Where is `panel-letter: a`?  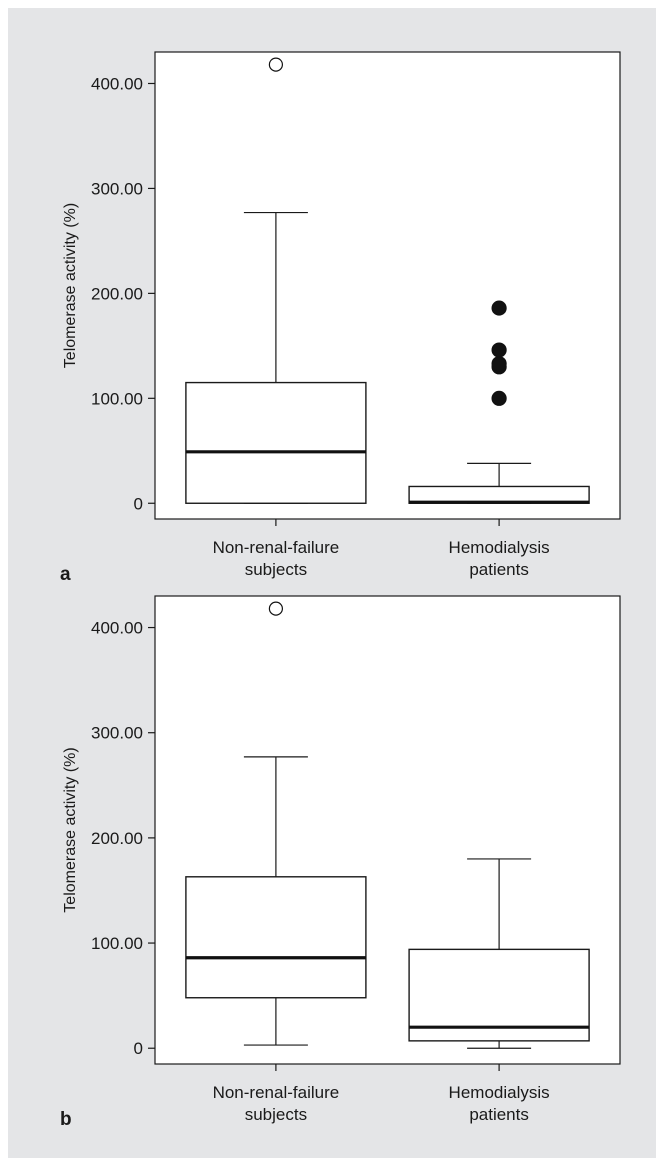
panel-letter: a is located at coordinates (65, 574).